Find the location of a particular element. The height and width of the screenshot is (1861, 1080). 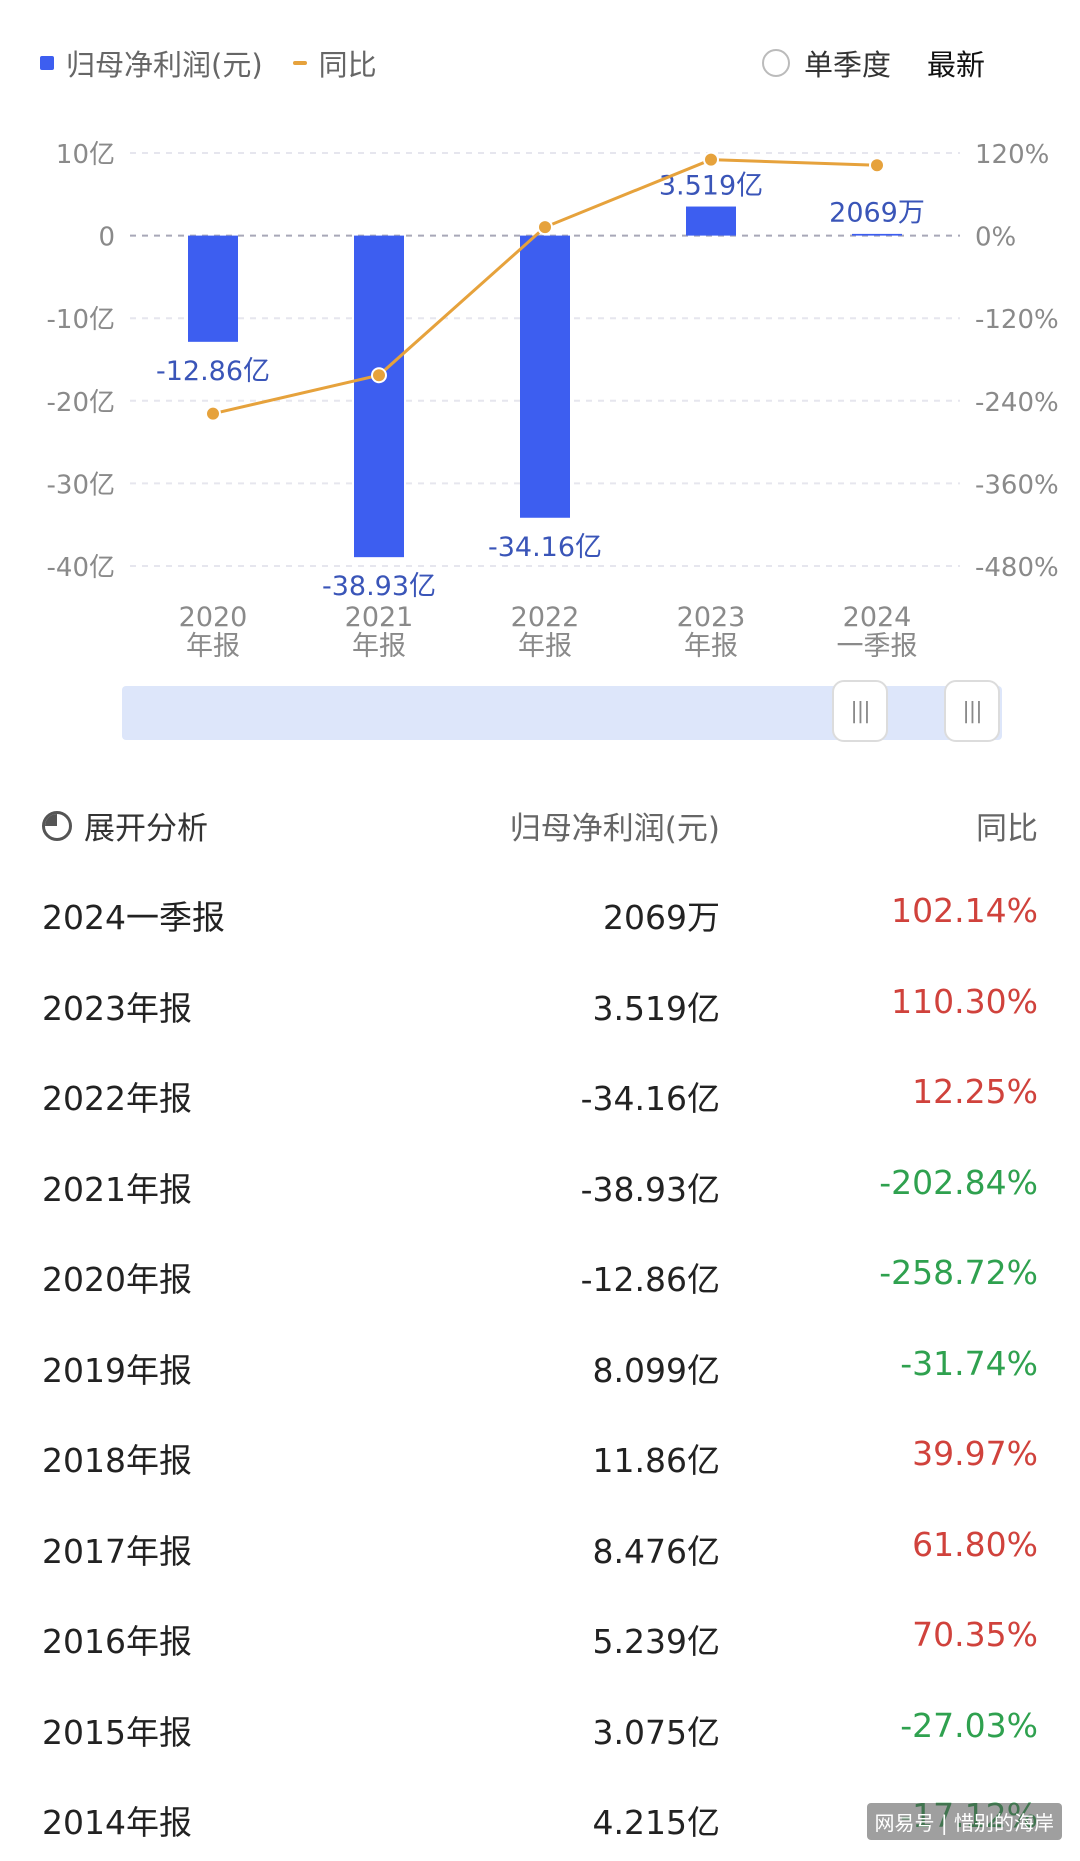

watermark: 网易号 | 惜别的海岸 is located at coordinates (964, 1821).